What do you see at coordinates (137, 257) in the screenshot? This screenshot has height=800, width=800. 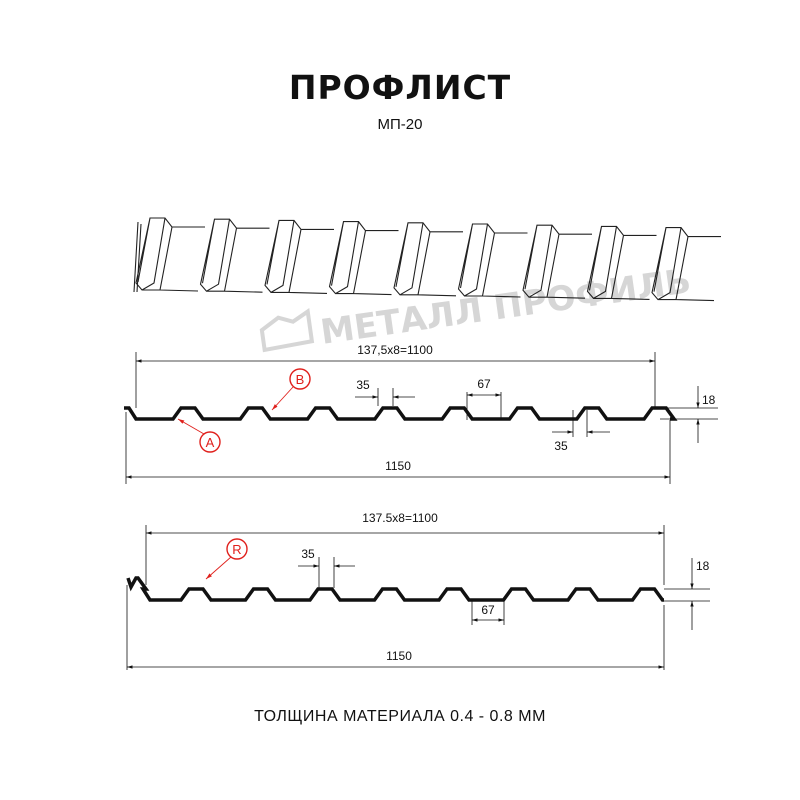 I see `sheet-edge` at bounding box center [137, 257].